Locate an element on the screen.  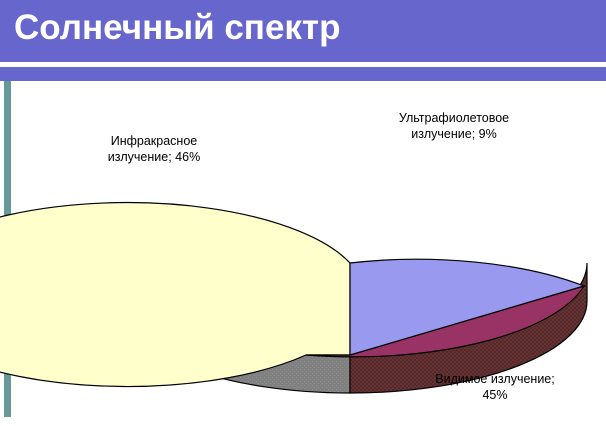
pie-label-ultraviolet-line1: Ультрафиолетовое is located at coordinates (454, 118).